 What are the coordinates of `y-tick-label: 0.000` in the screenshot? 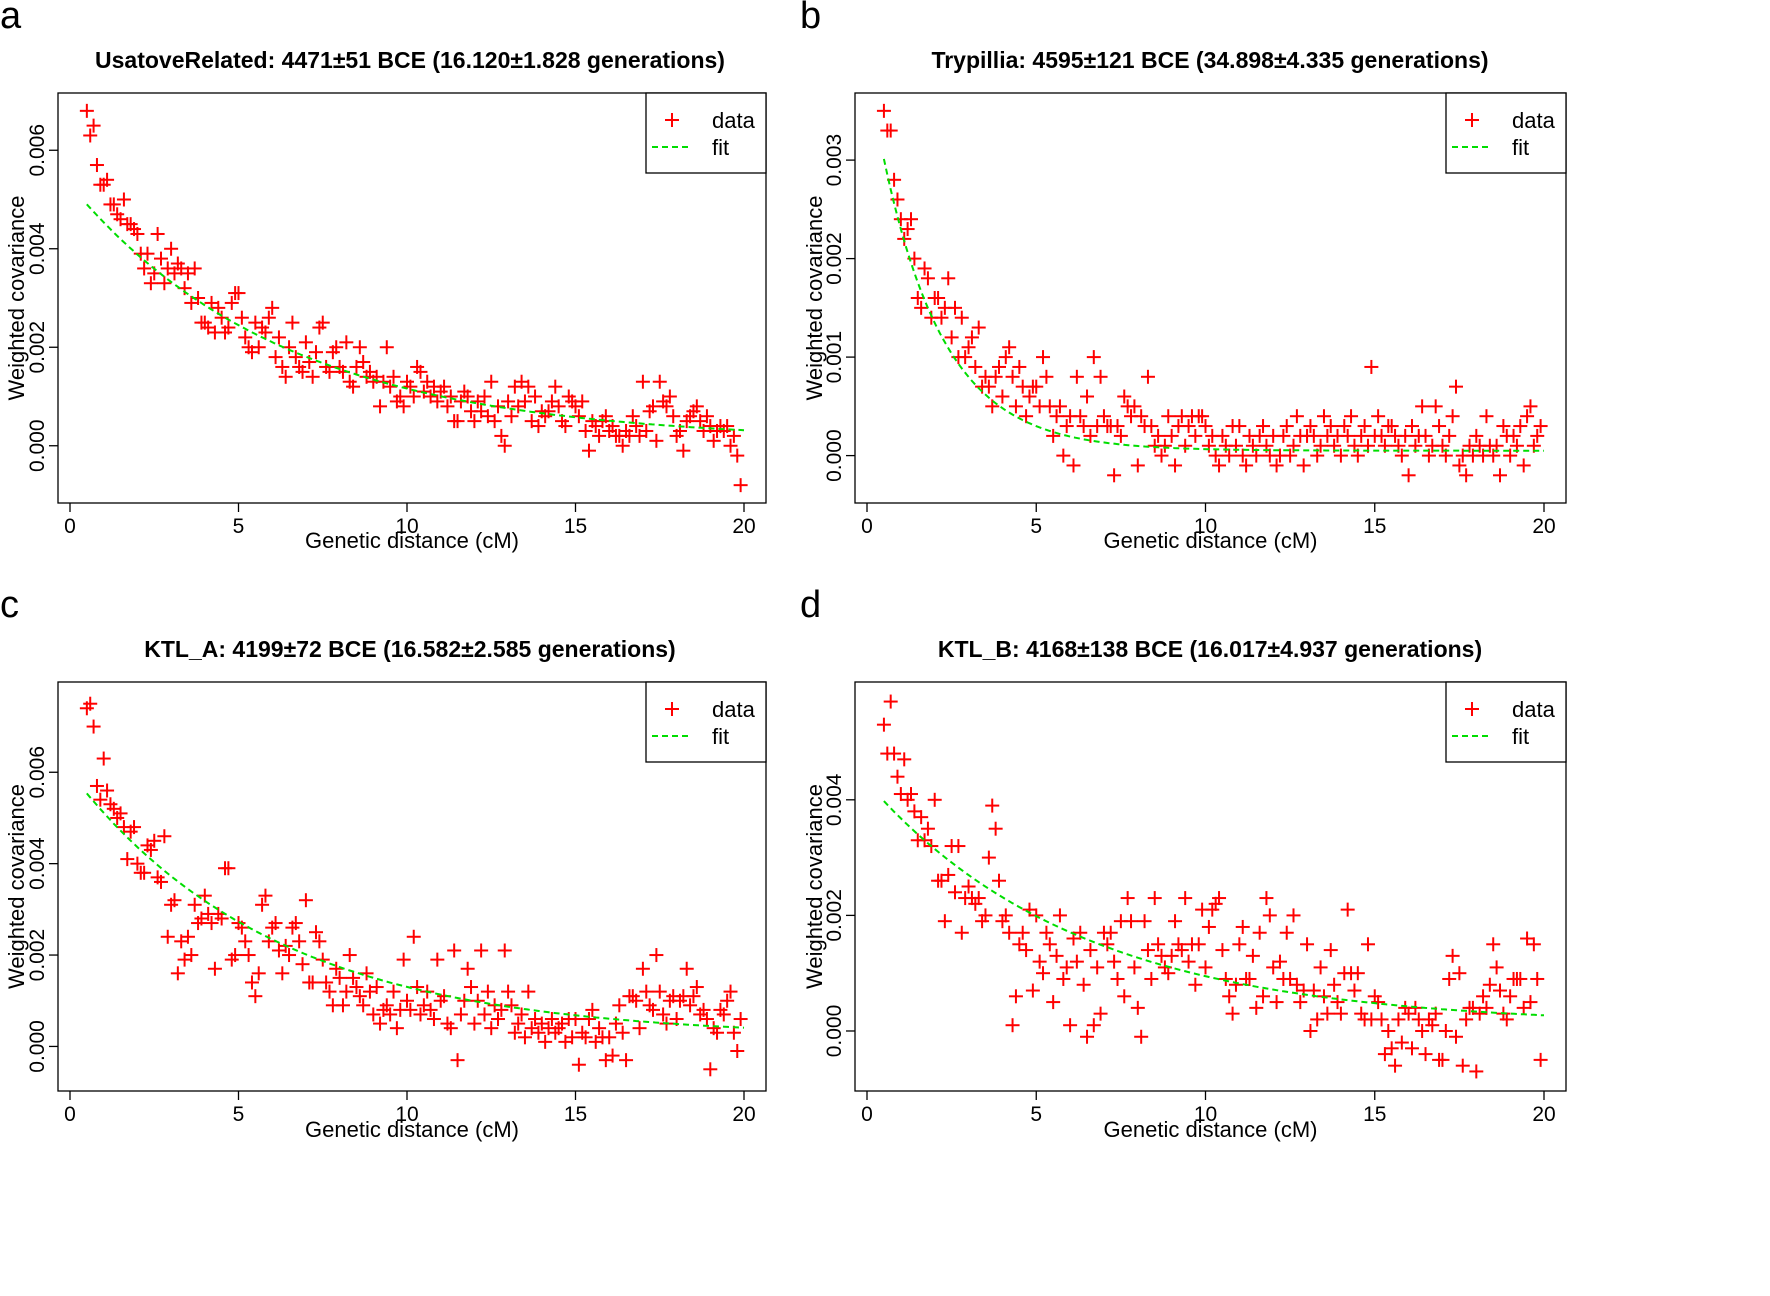 It's located at (37, 445).